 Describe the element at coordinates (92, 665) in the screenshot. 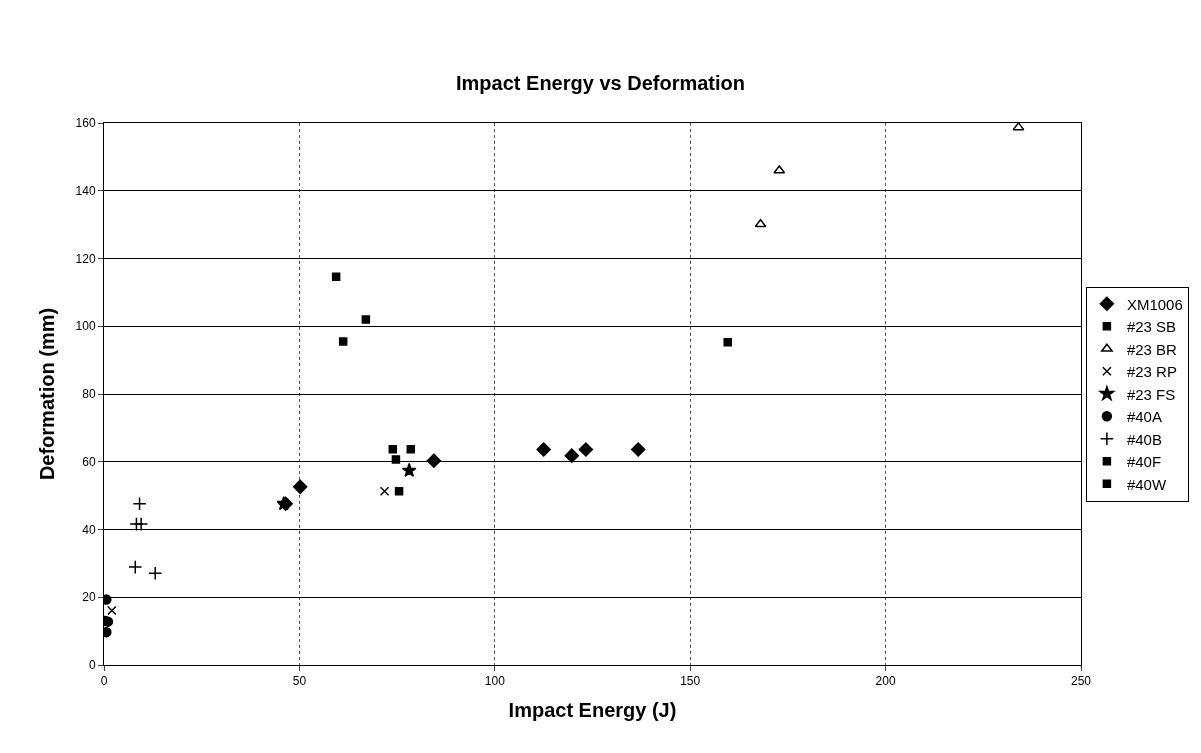

I see `y-tick-label: 0` at that location.